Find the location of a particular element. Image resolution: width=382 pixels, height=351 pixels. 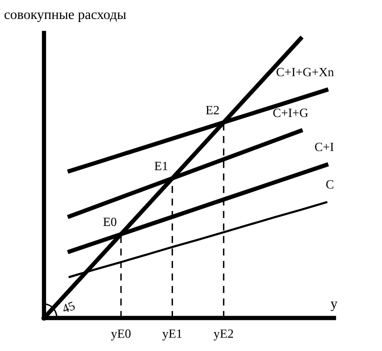

y-axis-title: совокупные расходы is located at coordinates (65, 17).